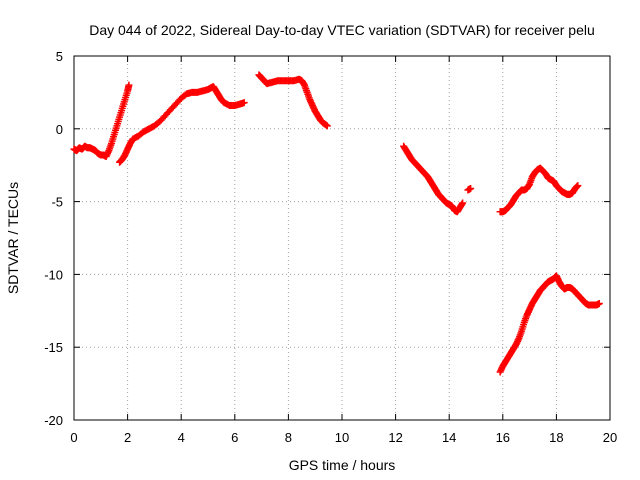 The height and width of the screenshot is (480, 640). Describe the element at coordinates (53, 274) in the screenshot. I see `y-tick-label: -10` at that location.